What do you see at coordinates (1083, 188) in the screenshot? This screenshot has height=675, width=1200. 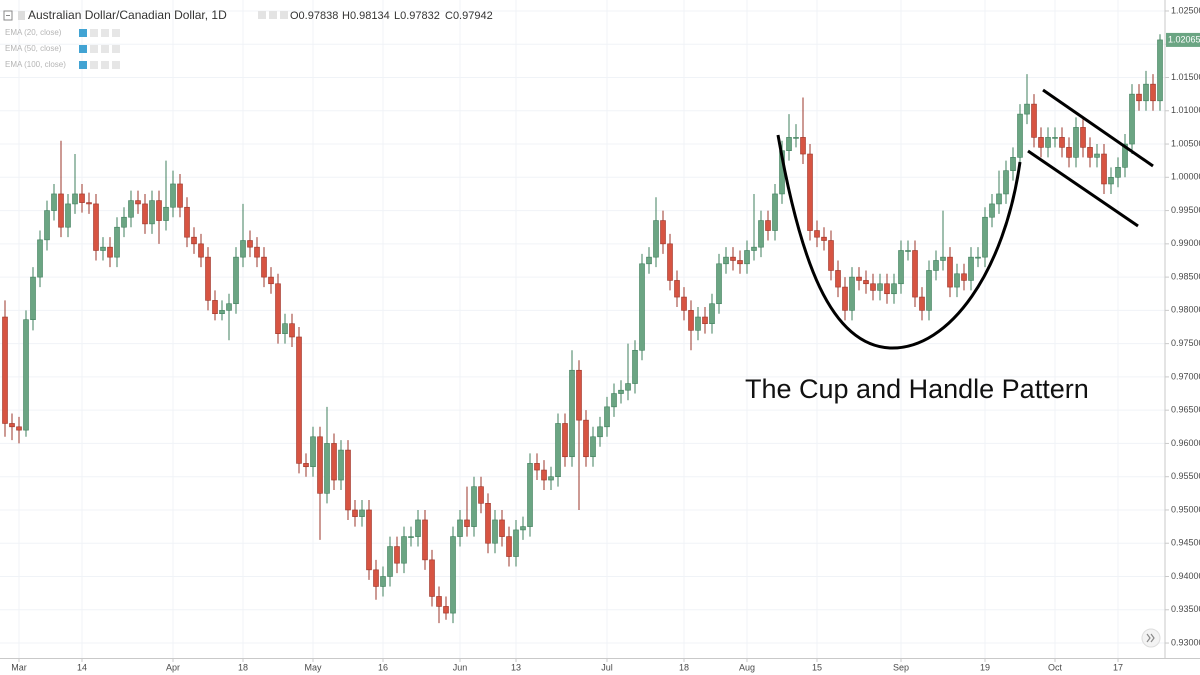 I see `handle-line-lower` at bounding box center [1083, 188].